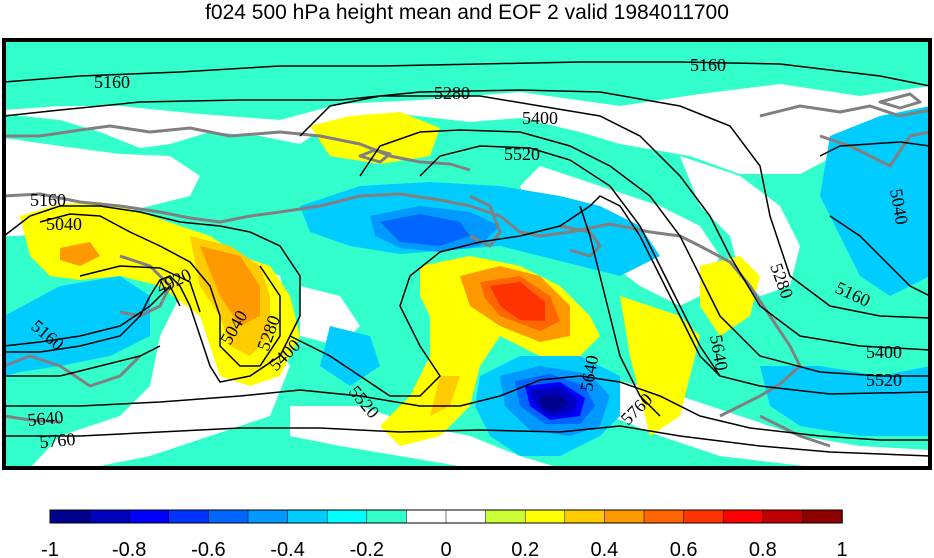  What do you see at coordinates (444, 533) in the screenshot?
I see `colorbar: -1 -0.8 -0.6 -0.4 -0.2 0 0.2 0.4 0.6 0.8 1` at bounding box center [444, 533].